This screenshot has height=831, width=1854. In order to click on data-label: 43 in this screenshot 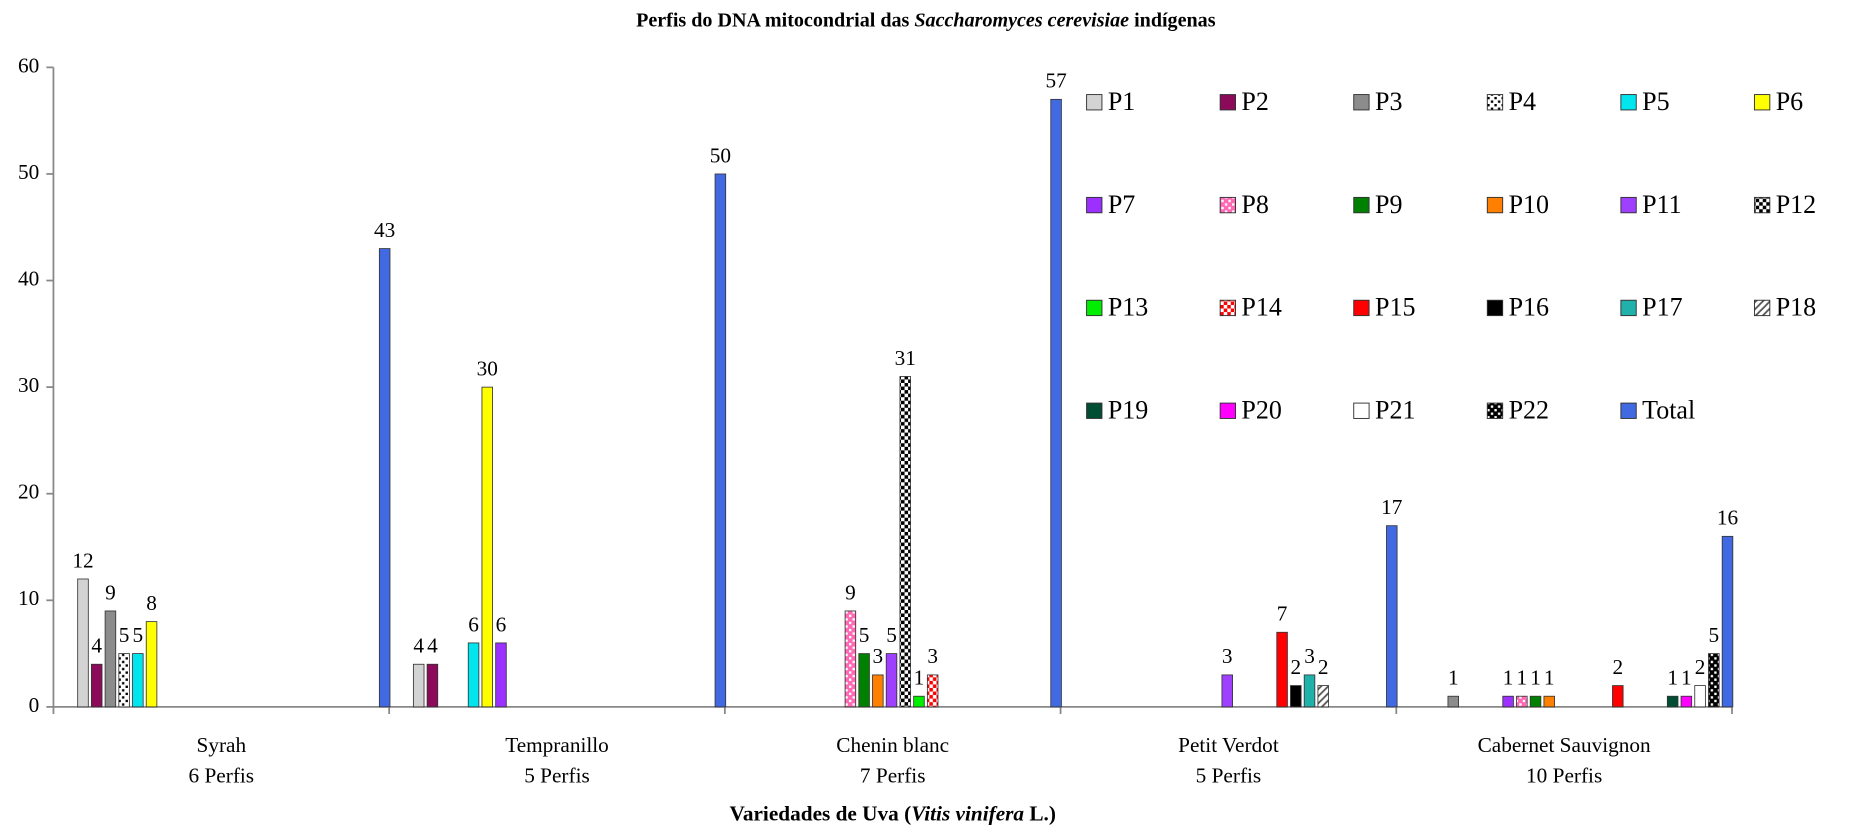, I will do `click(384, 230)`.